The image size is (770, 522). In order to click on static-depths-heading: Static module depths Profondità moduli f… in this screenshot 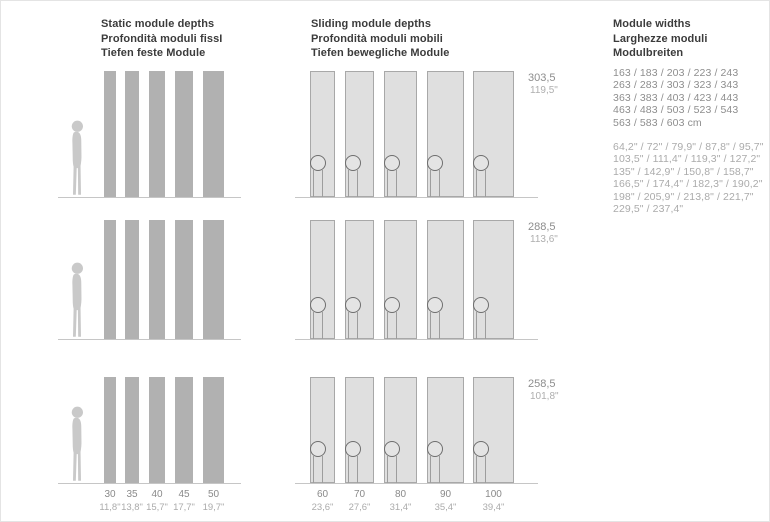, I will do `click(161, 39)`.